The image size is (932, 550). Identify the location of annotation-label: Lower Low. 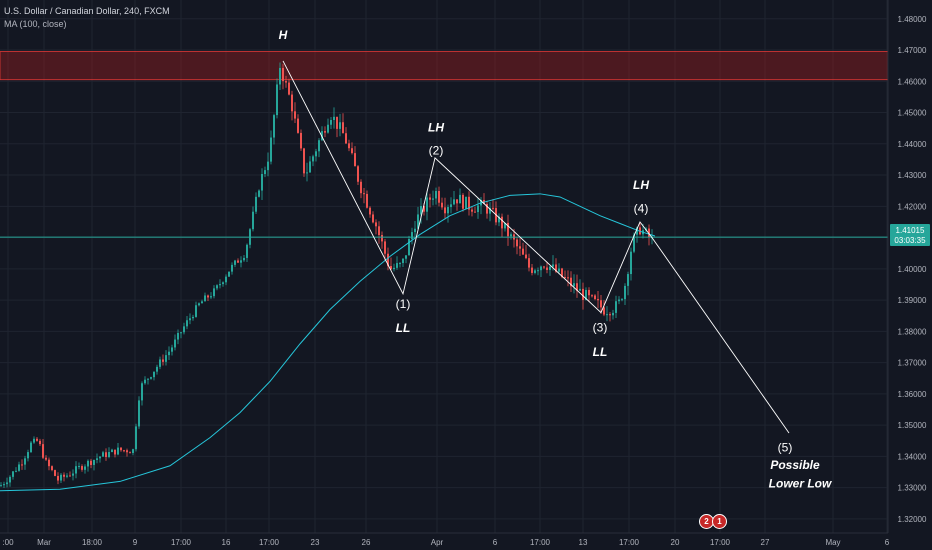
(800, 484).